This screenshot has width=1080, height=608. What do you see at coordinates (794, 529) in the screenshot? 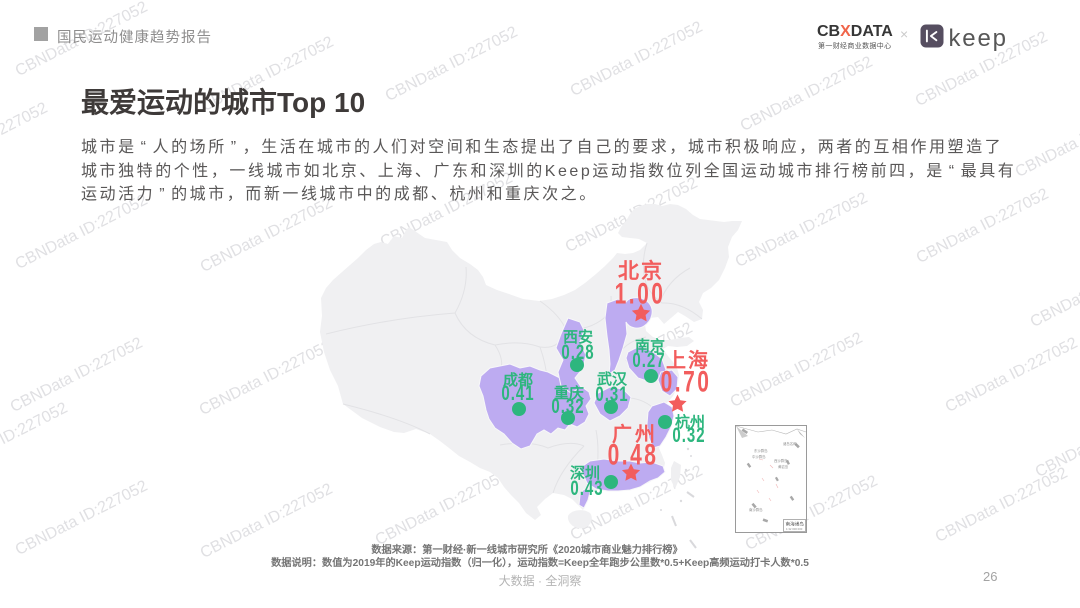
I see `svg-text: 1:32 000 000` at bounding box center [794, 529].